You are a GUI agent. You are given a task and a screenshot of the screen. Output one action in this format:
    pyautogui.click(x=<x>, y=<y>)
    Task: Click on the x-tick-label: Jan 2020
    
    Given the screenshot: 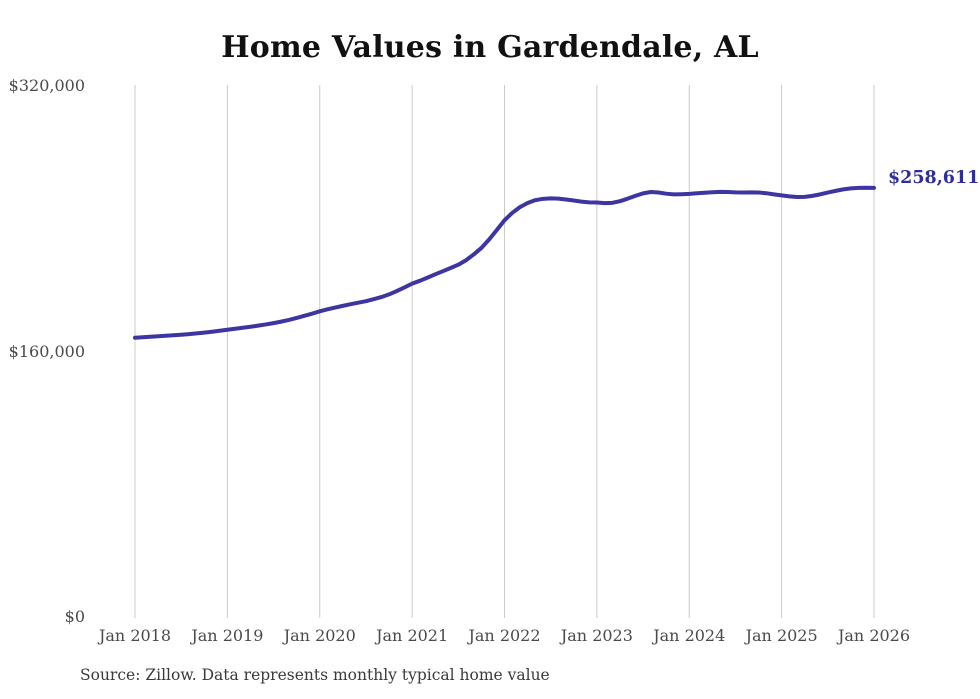 What is the action you would take?
    pyautogui.click(x=319, y=635)
    